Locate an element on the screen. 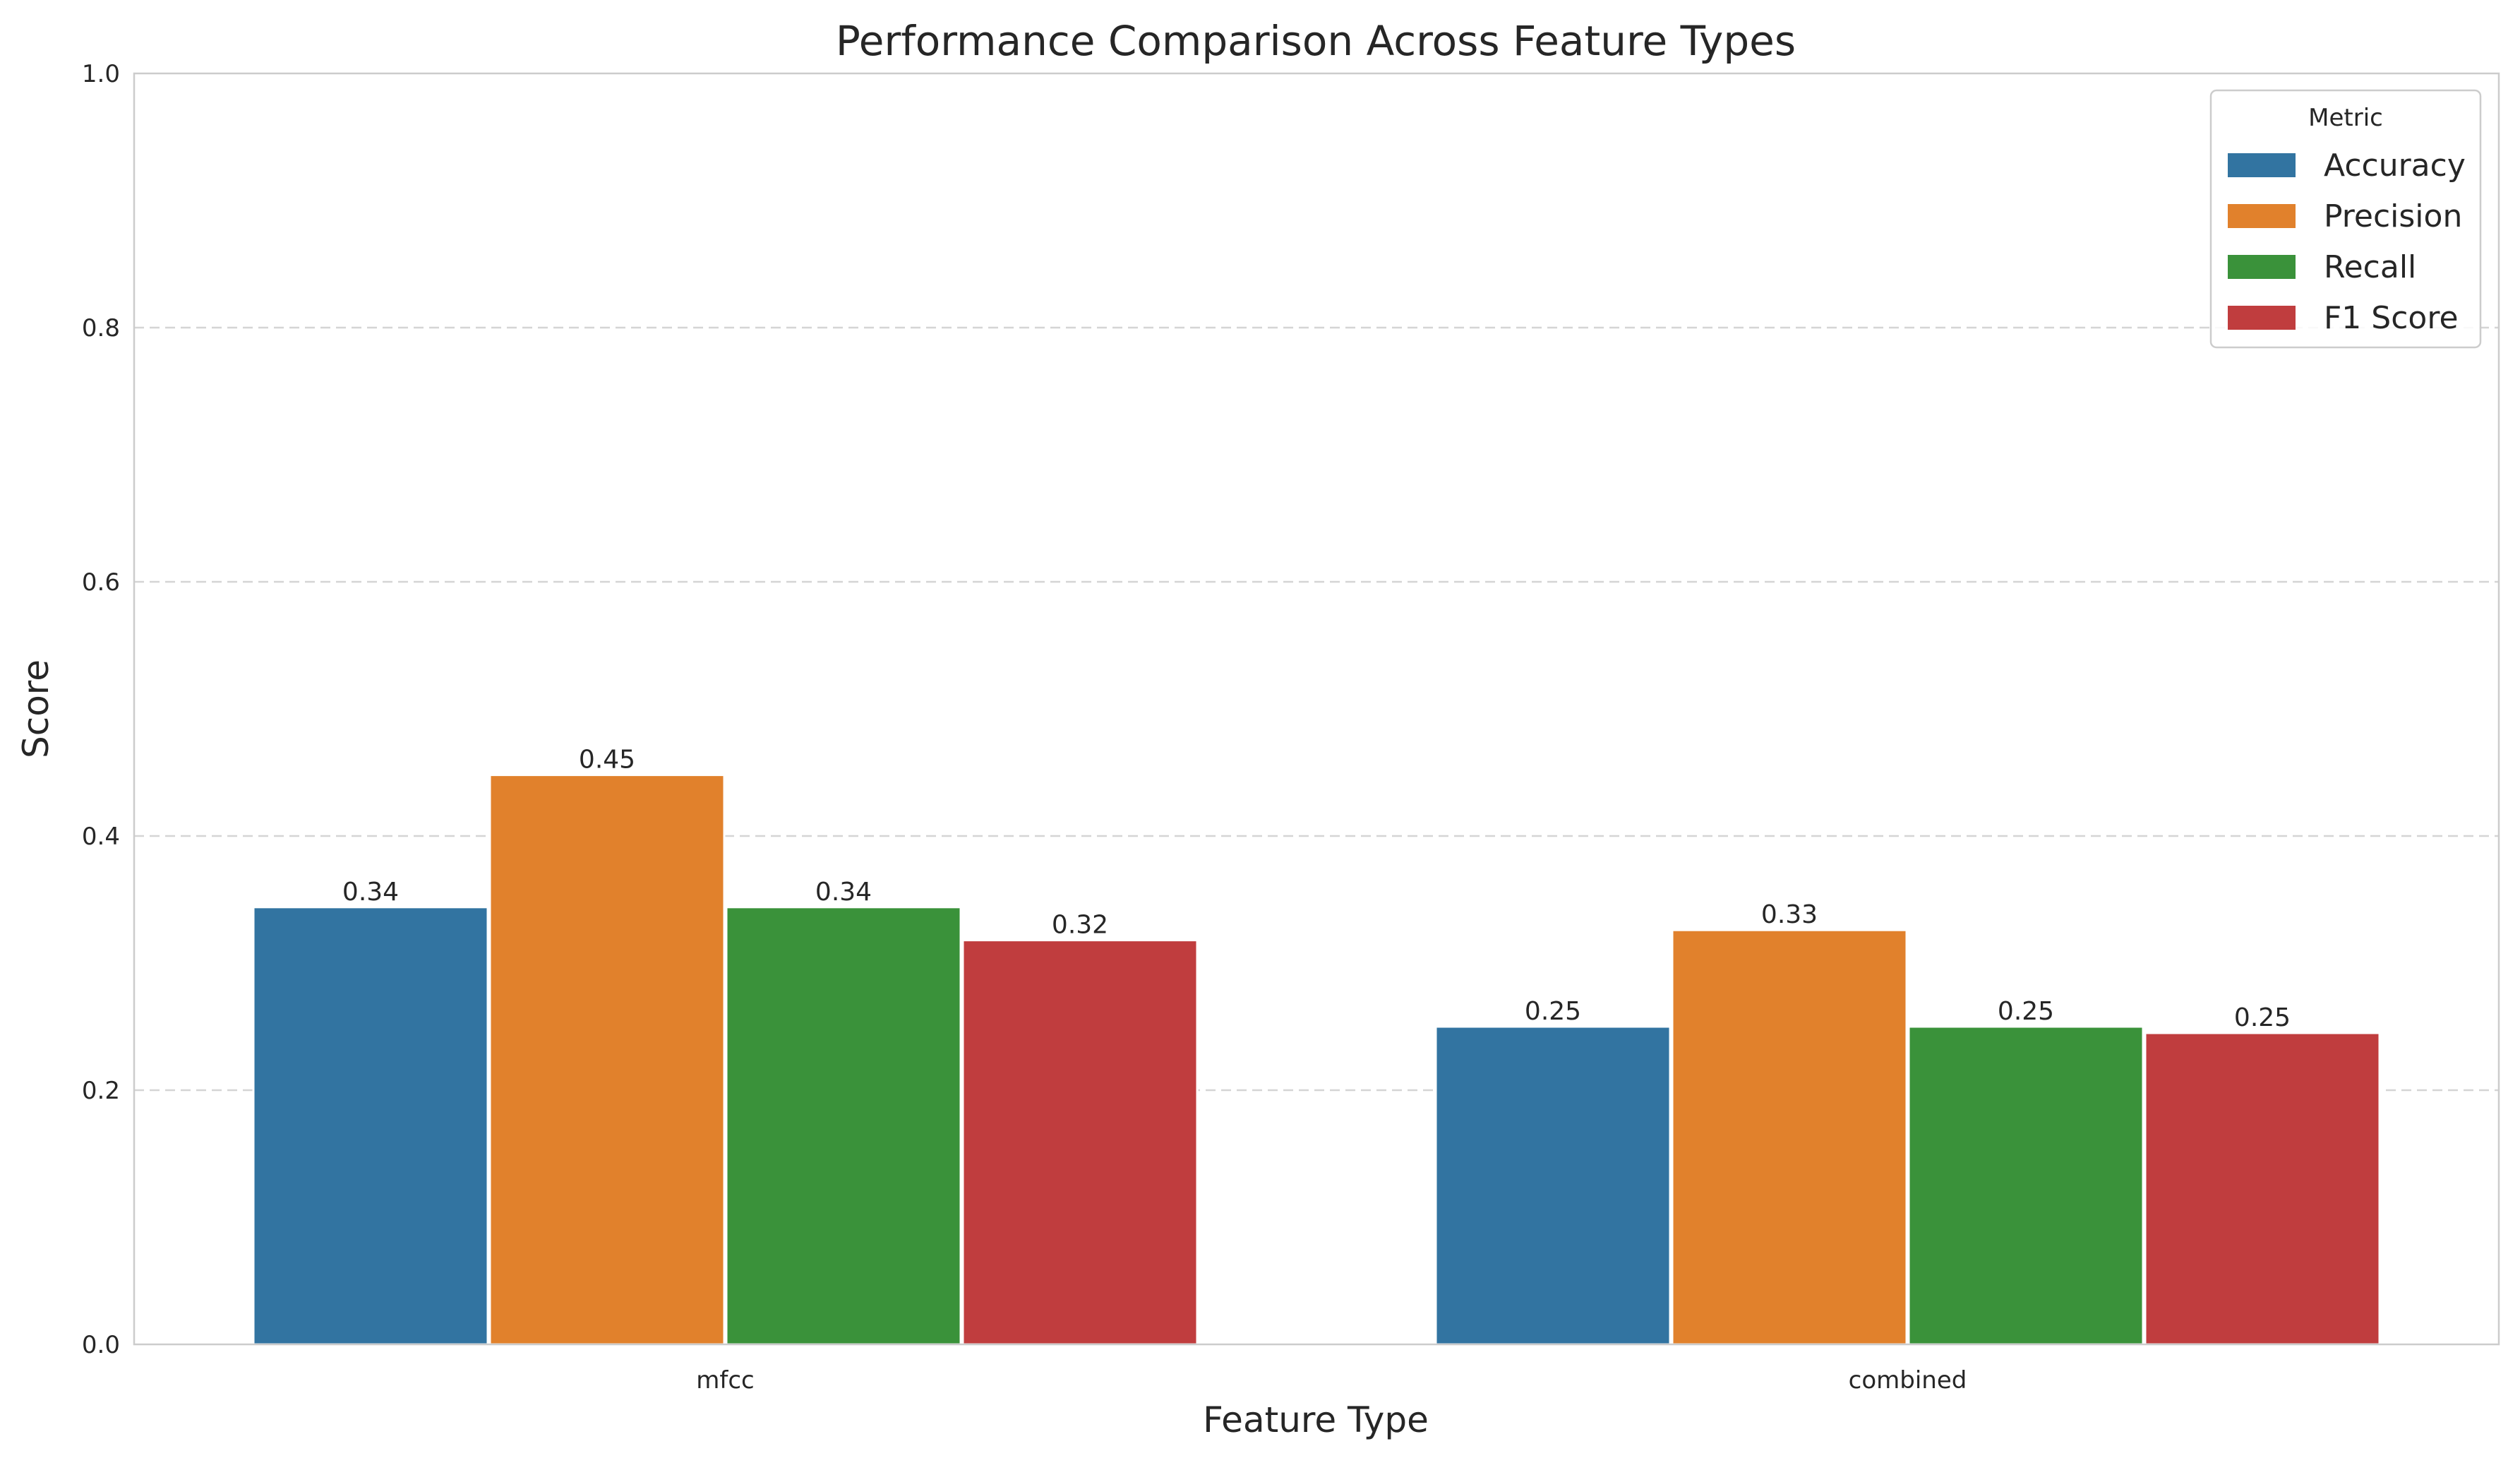  y-tick-label: 0.6 is located at coordinates (101, 582).